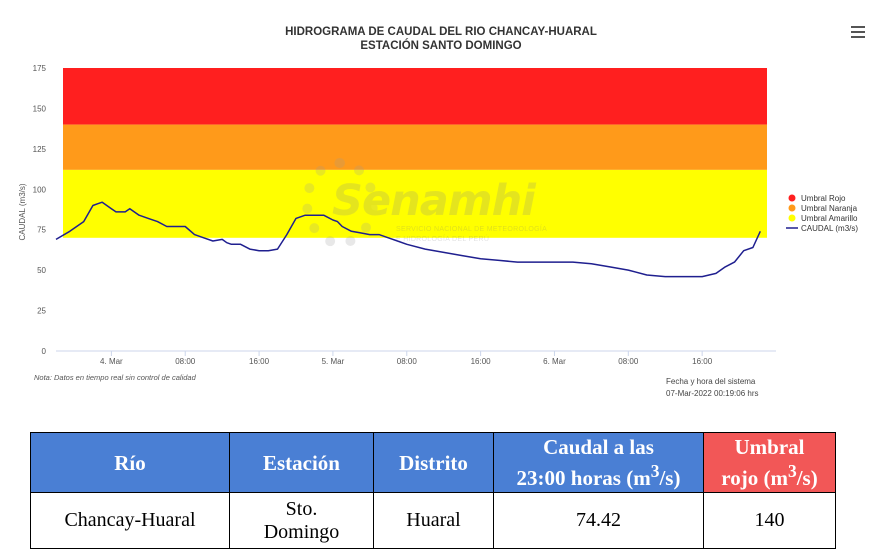 The height and width of the screenshot is (554, 892). I want to click on header-umbral-rojo: Umbral rojo (m3/s), so click(769, 462).